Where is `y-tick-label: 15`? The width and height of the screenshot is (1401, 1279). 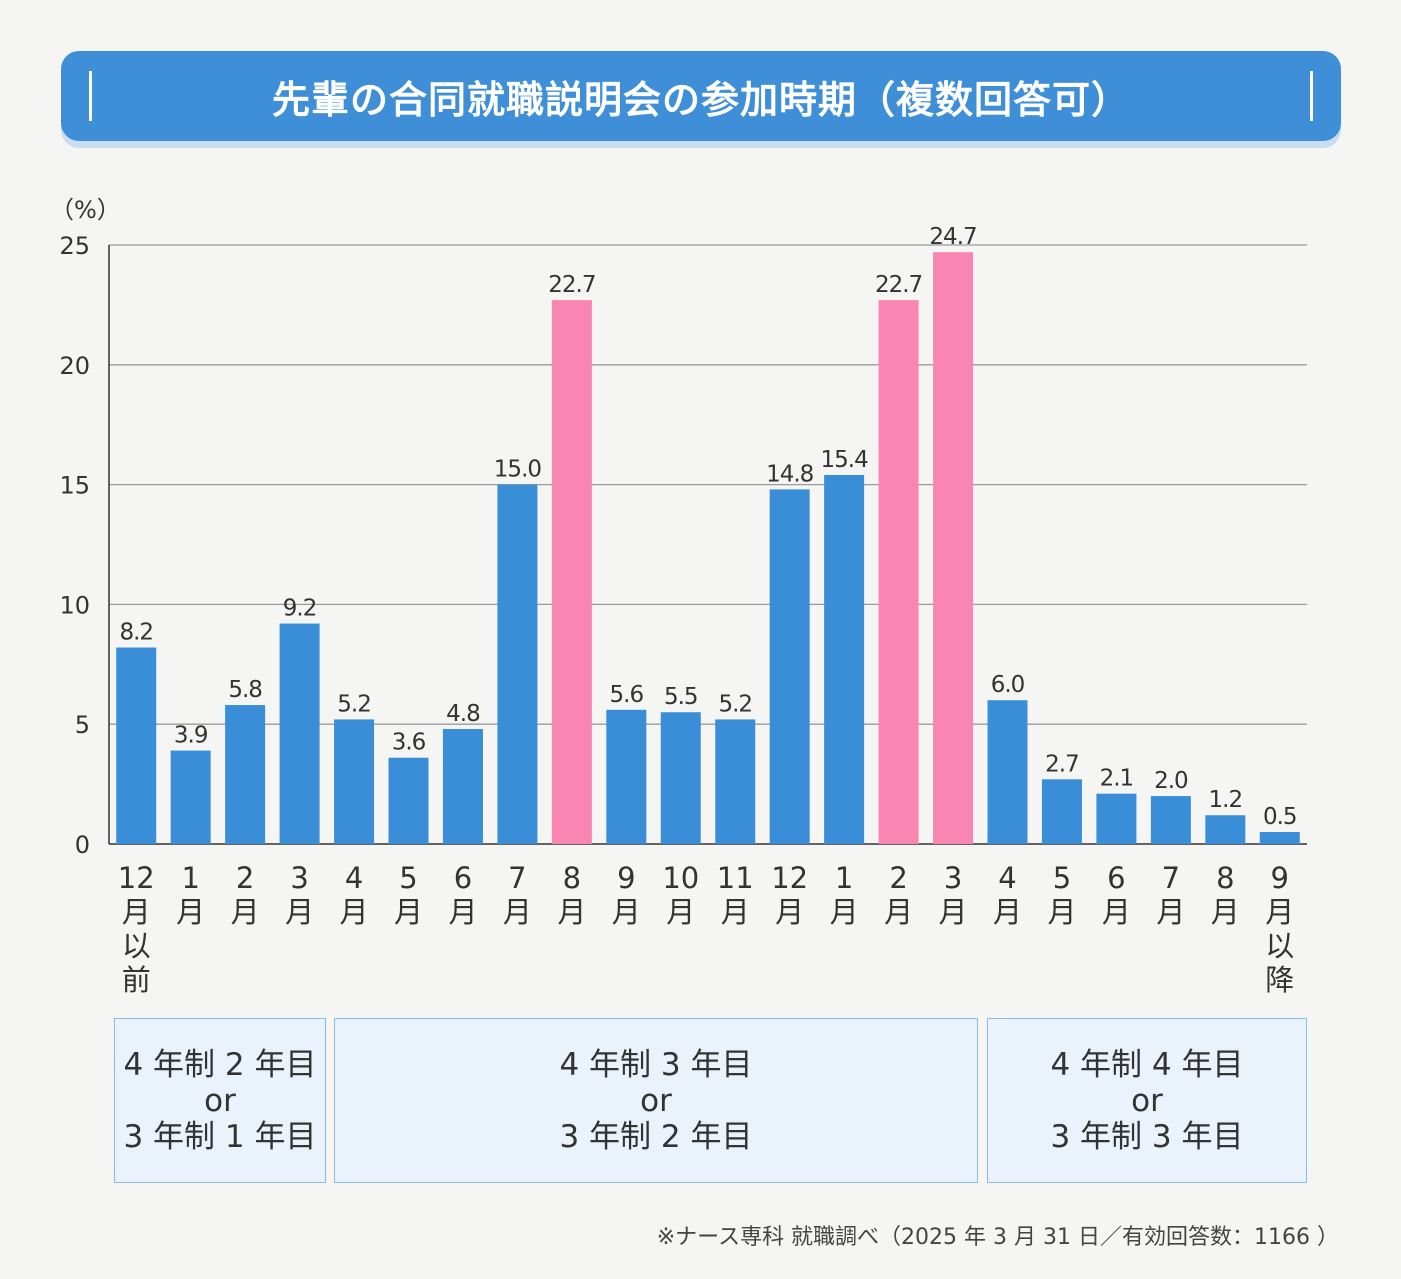 y-tick-label: 15 is located at coordinates (74, 486).